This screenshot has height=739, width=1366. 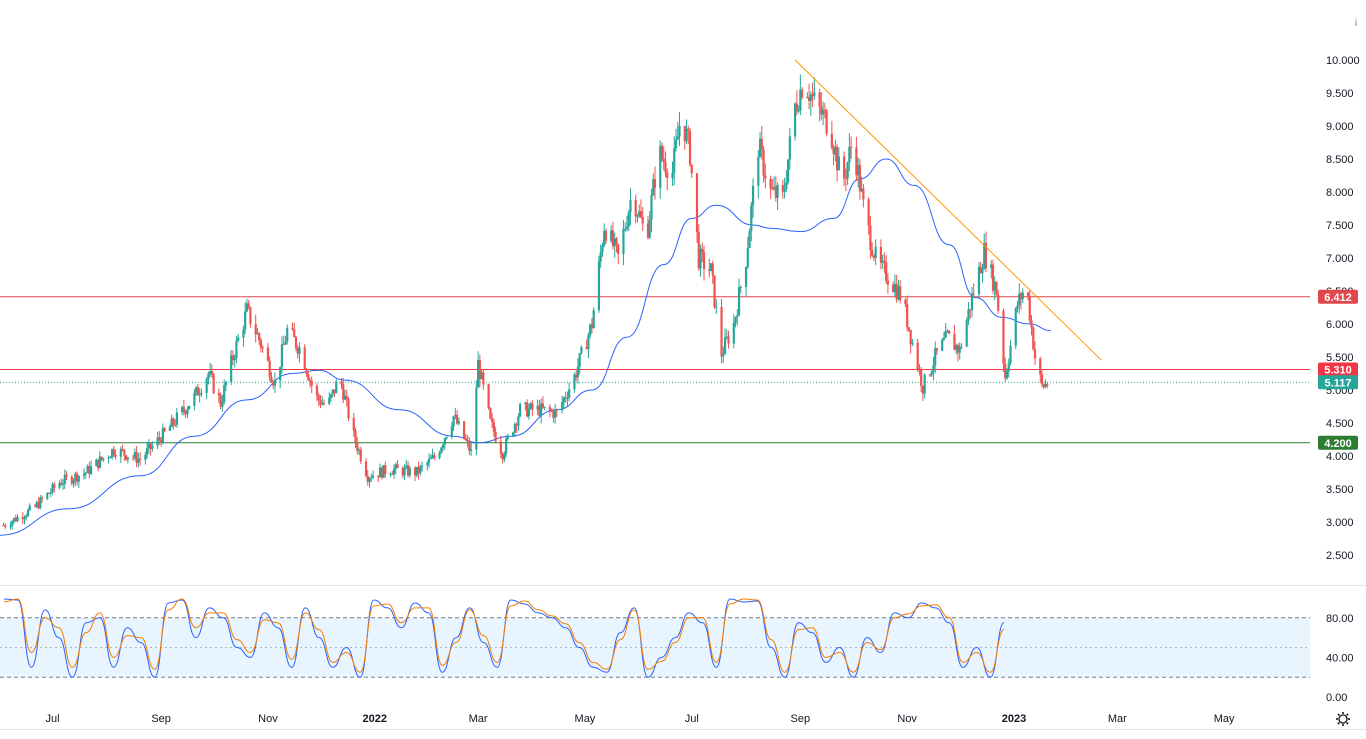 I want to click on time-tick-label: Mar, so click(x=478, y=719).